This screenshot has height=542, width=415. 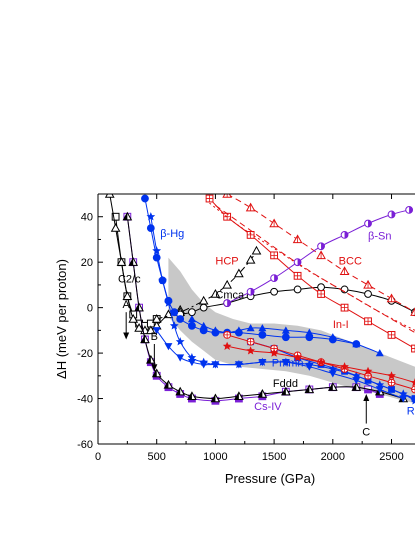 I want to click on annotation-pmmn: Pmmn, so click(x=288, y=364).